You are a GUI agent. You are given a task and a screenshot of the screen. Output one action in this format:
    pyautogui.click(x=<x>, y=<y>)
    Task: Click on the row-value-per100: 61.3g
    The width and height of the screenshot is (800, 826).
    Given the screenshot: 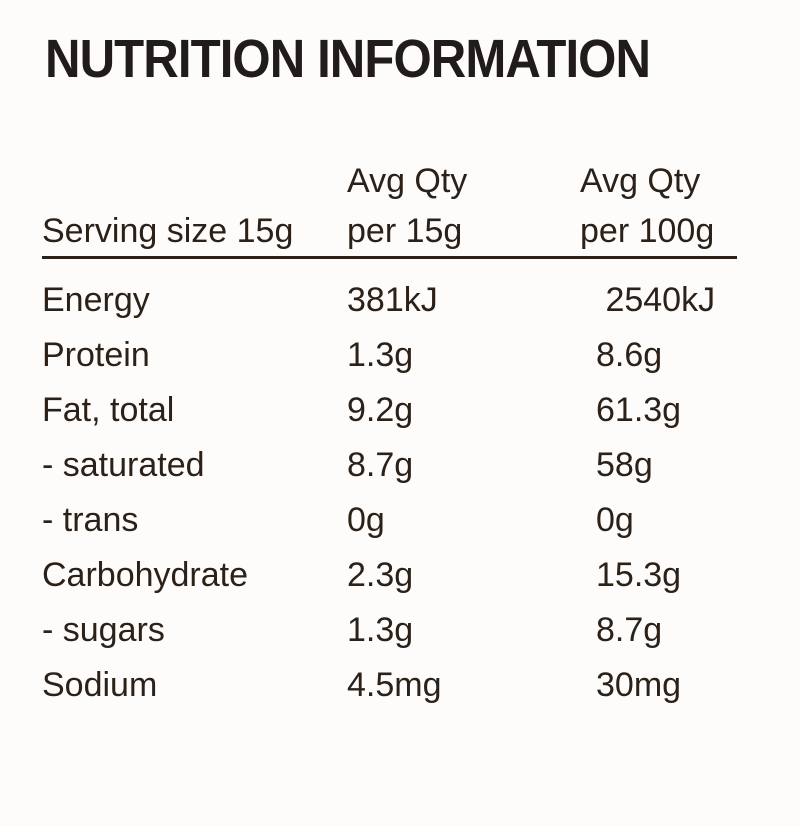 What is the action you would take?
    pyautogui.click(x=639, y=409)
    